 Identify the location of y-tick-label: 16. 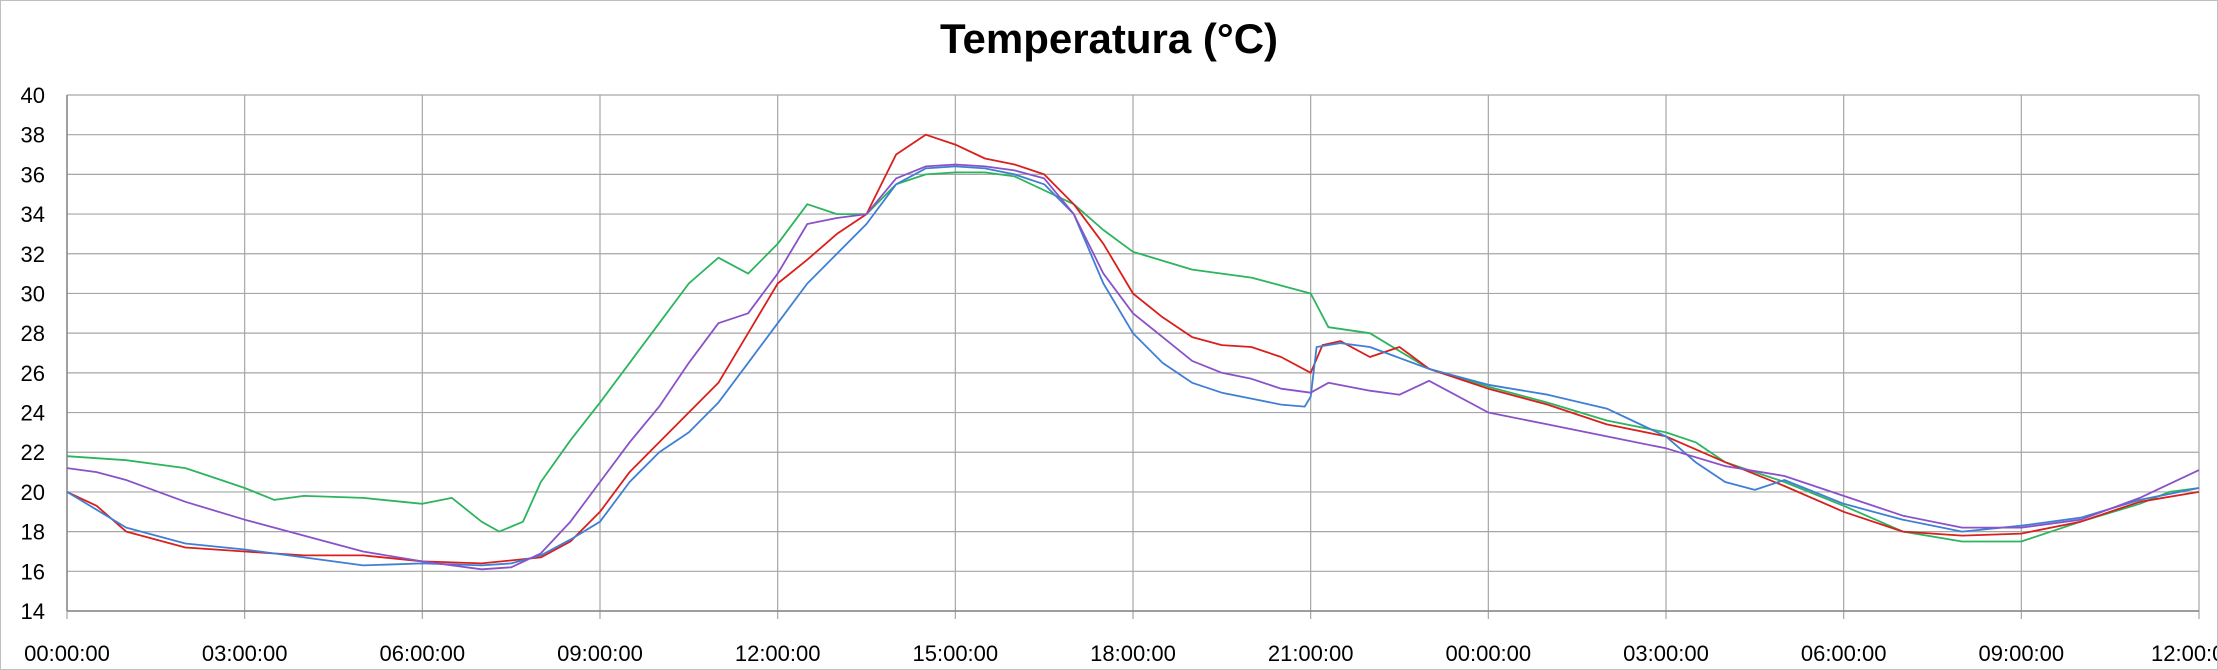
(33, 571).